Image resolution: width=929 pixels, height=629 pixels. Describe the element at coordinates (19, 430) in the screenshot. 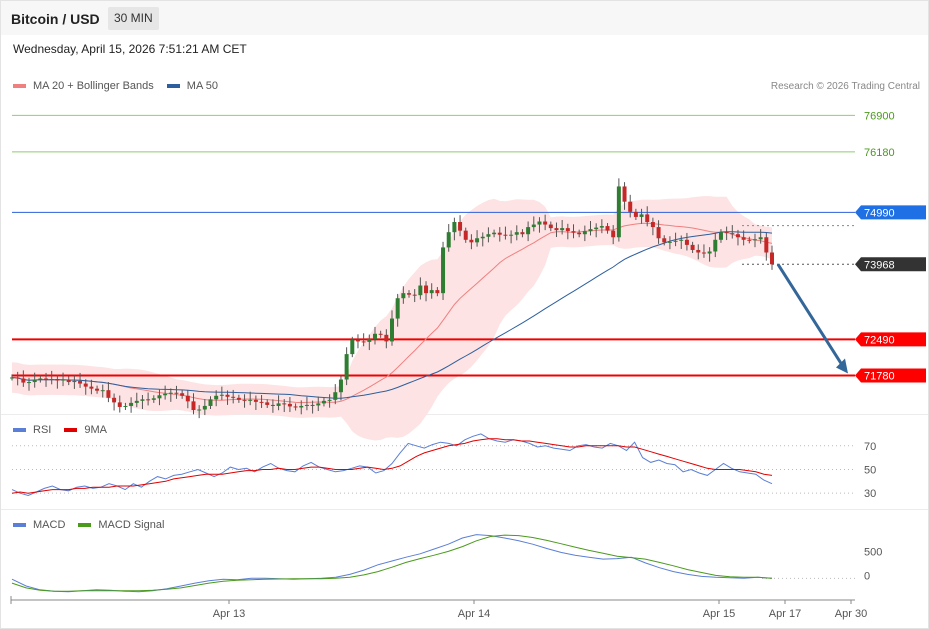

I see `rsi-swatch` at that location.